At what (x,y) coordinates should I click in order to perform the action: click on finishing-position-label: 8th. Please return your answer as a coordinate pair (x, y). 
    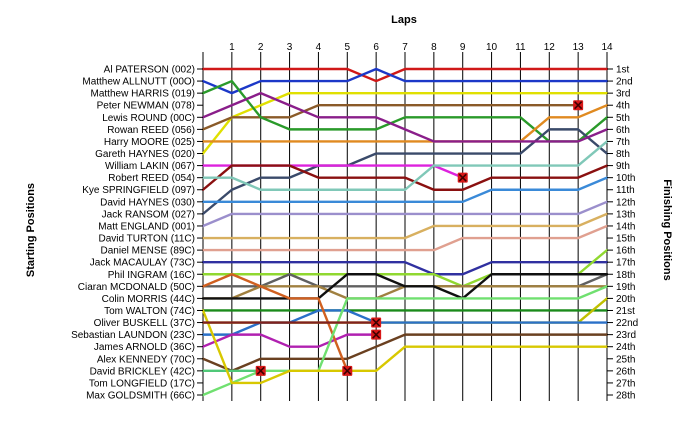
    Looking at the image, I should click on (623, 154).